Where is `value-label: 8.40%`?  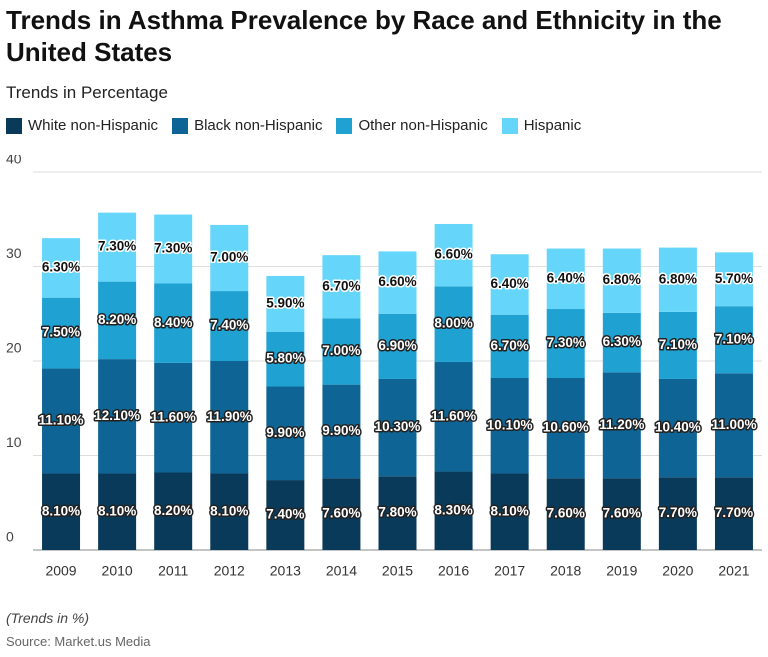 value-label: 8.40% is located at coordinates (173, 322).